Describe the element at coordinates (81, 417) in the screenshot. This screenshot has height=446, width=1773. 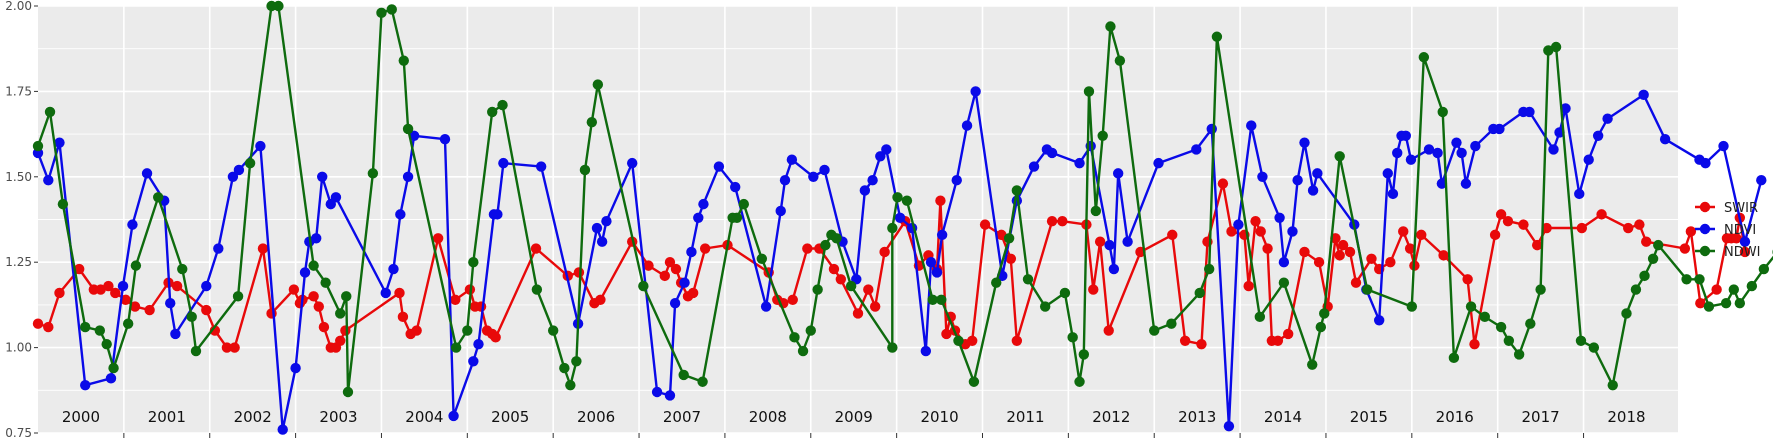
I see `year-label: 2000` at that location.